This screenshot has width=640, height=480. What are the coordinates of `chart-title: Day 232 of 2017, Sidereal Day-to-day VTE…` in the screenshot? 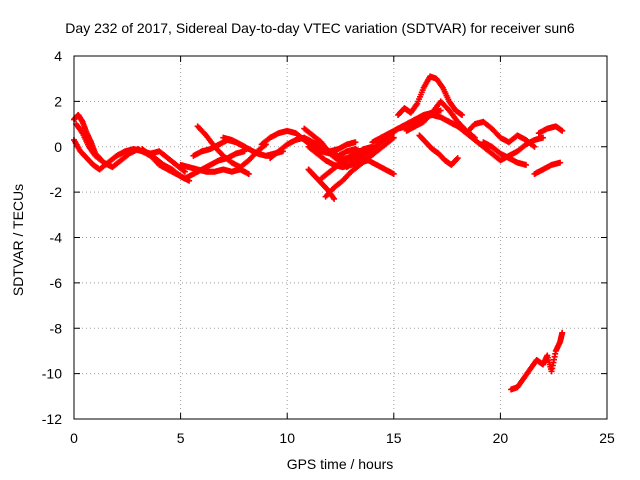 It's located at (320, 28).